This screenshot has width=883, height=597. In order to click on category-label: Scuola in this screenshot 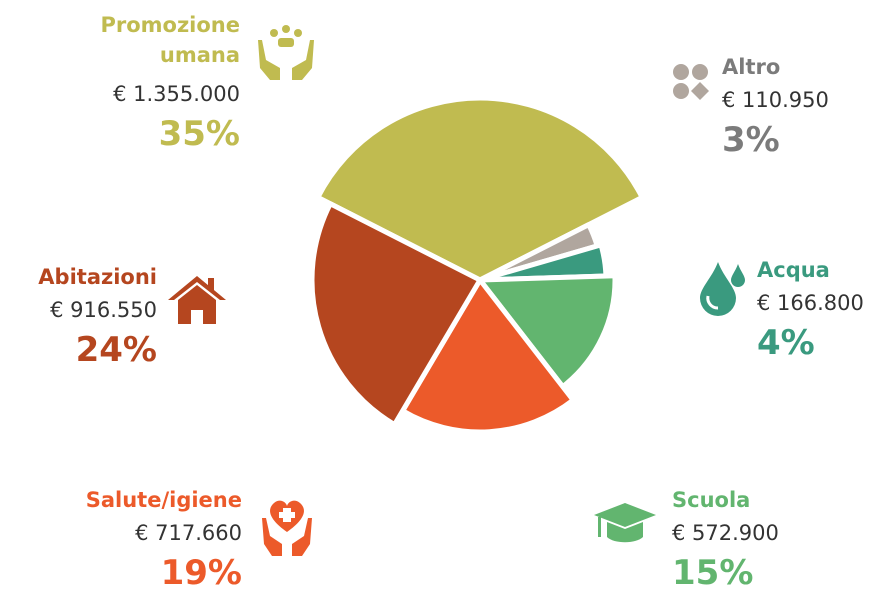, I will do `click(711, 500)`.